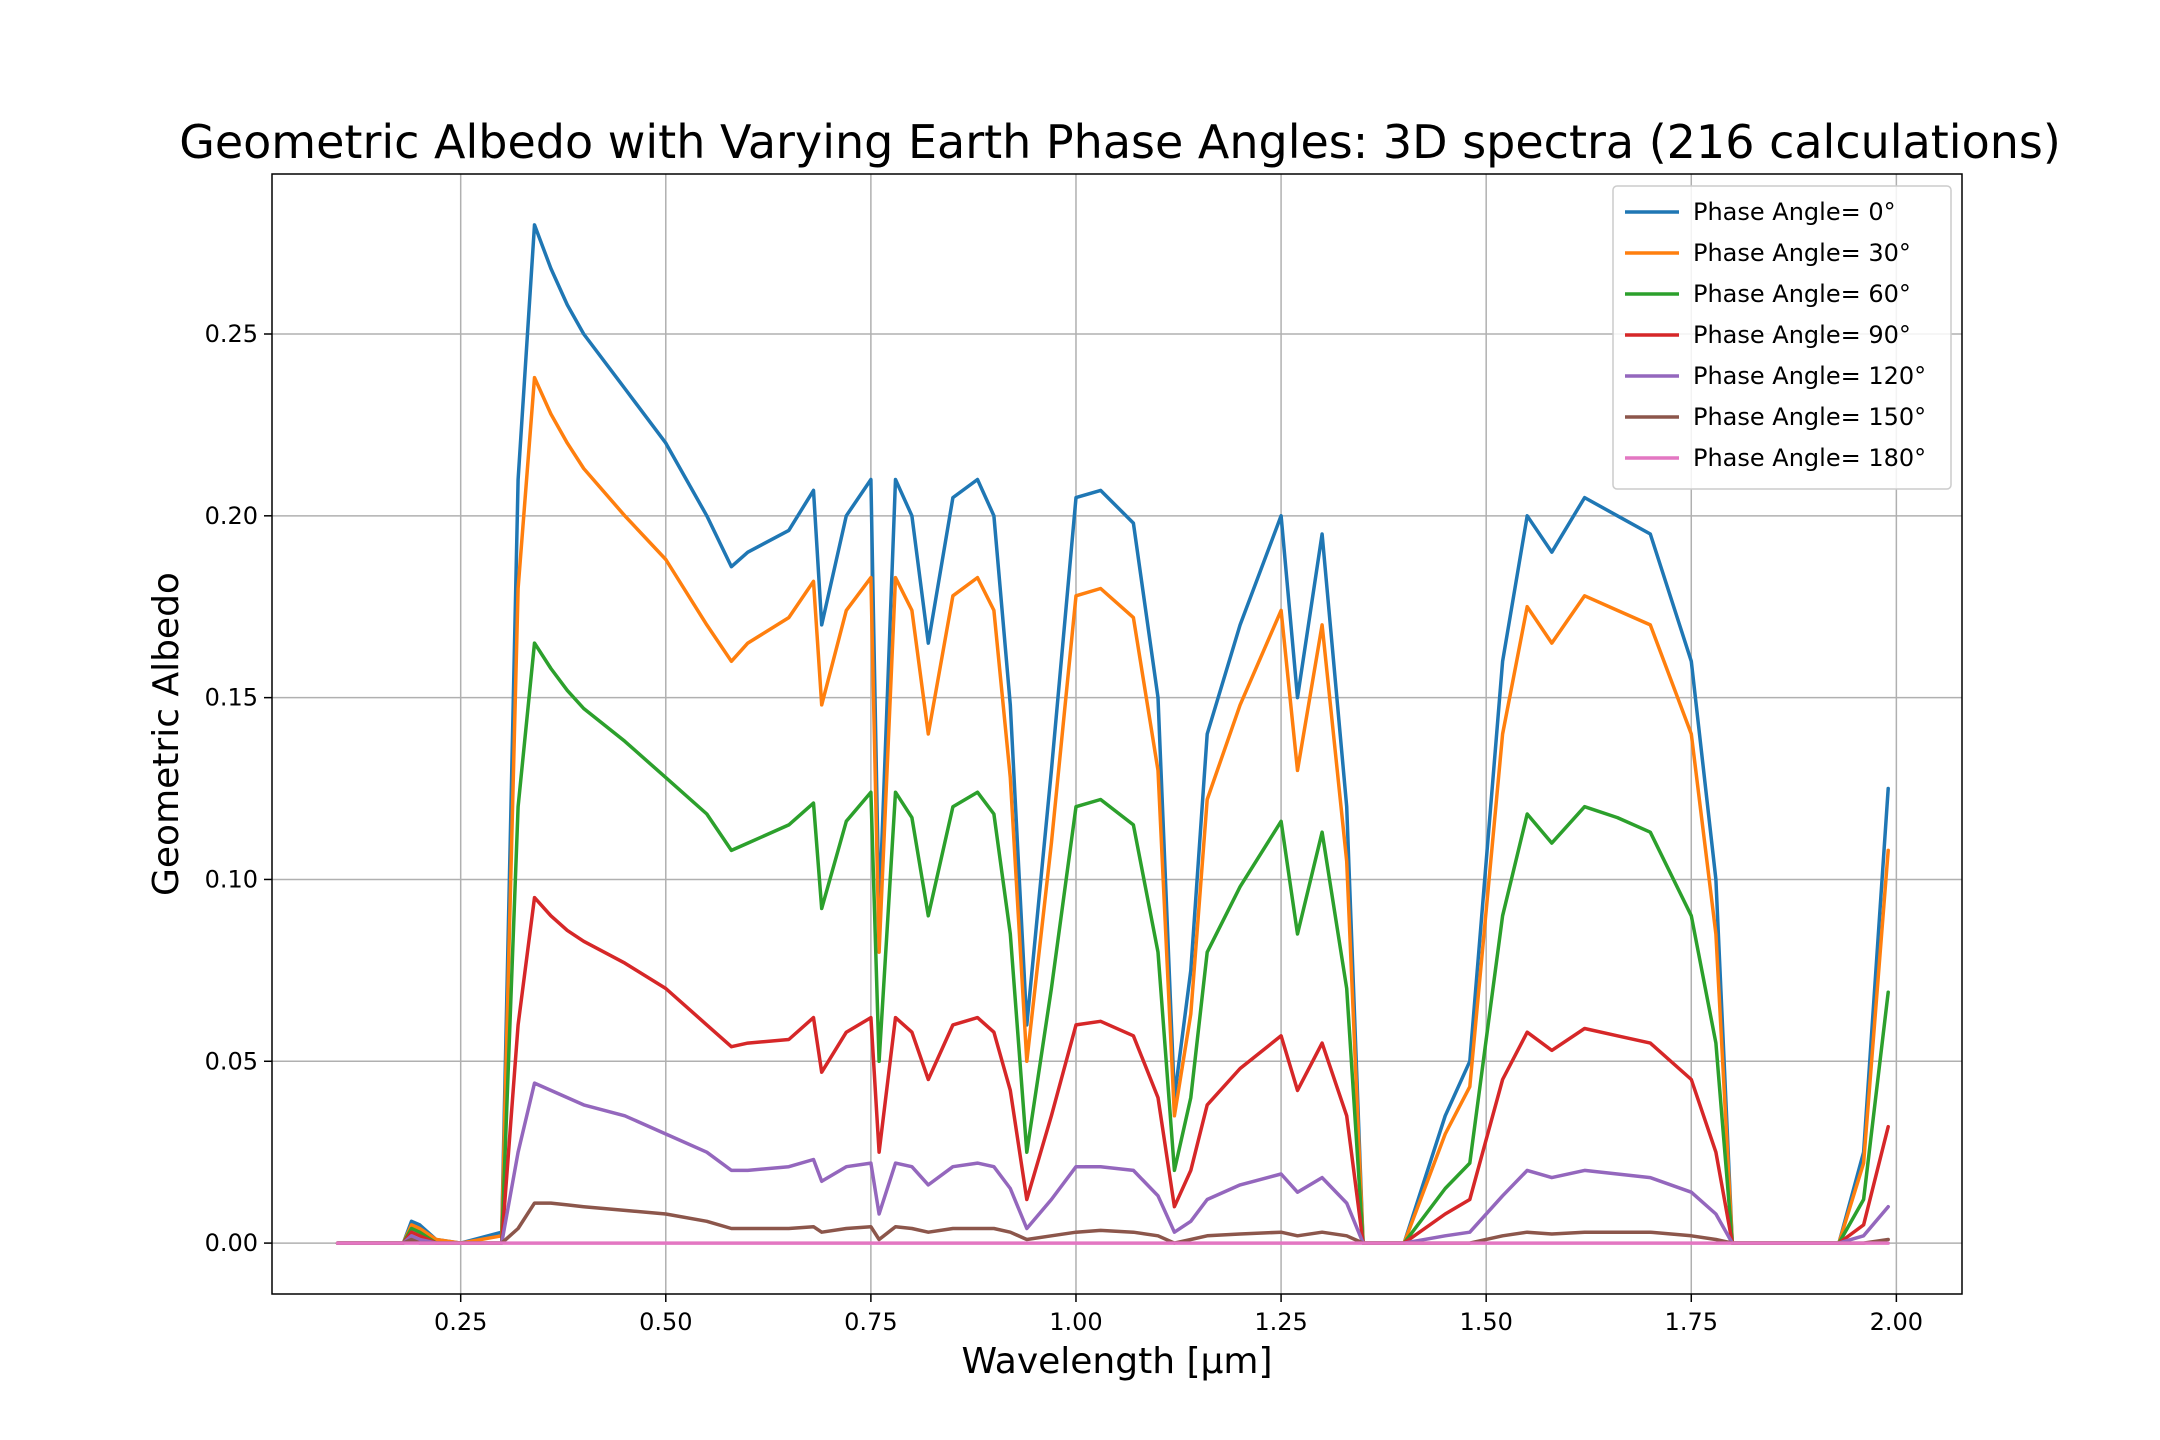  What do you see at coordinates (231, 1061) in the screenshot?
I see `y-tick-label: 0.05` at bounding box center [231, 1061].